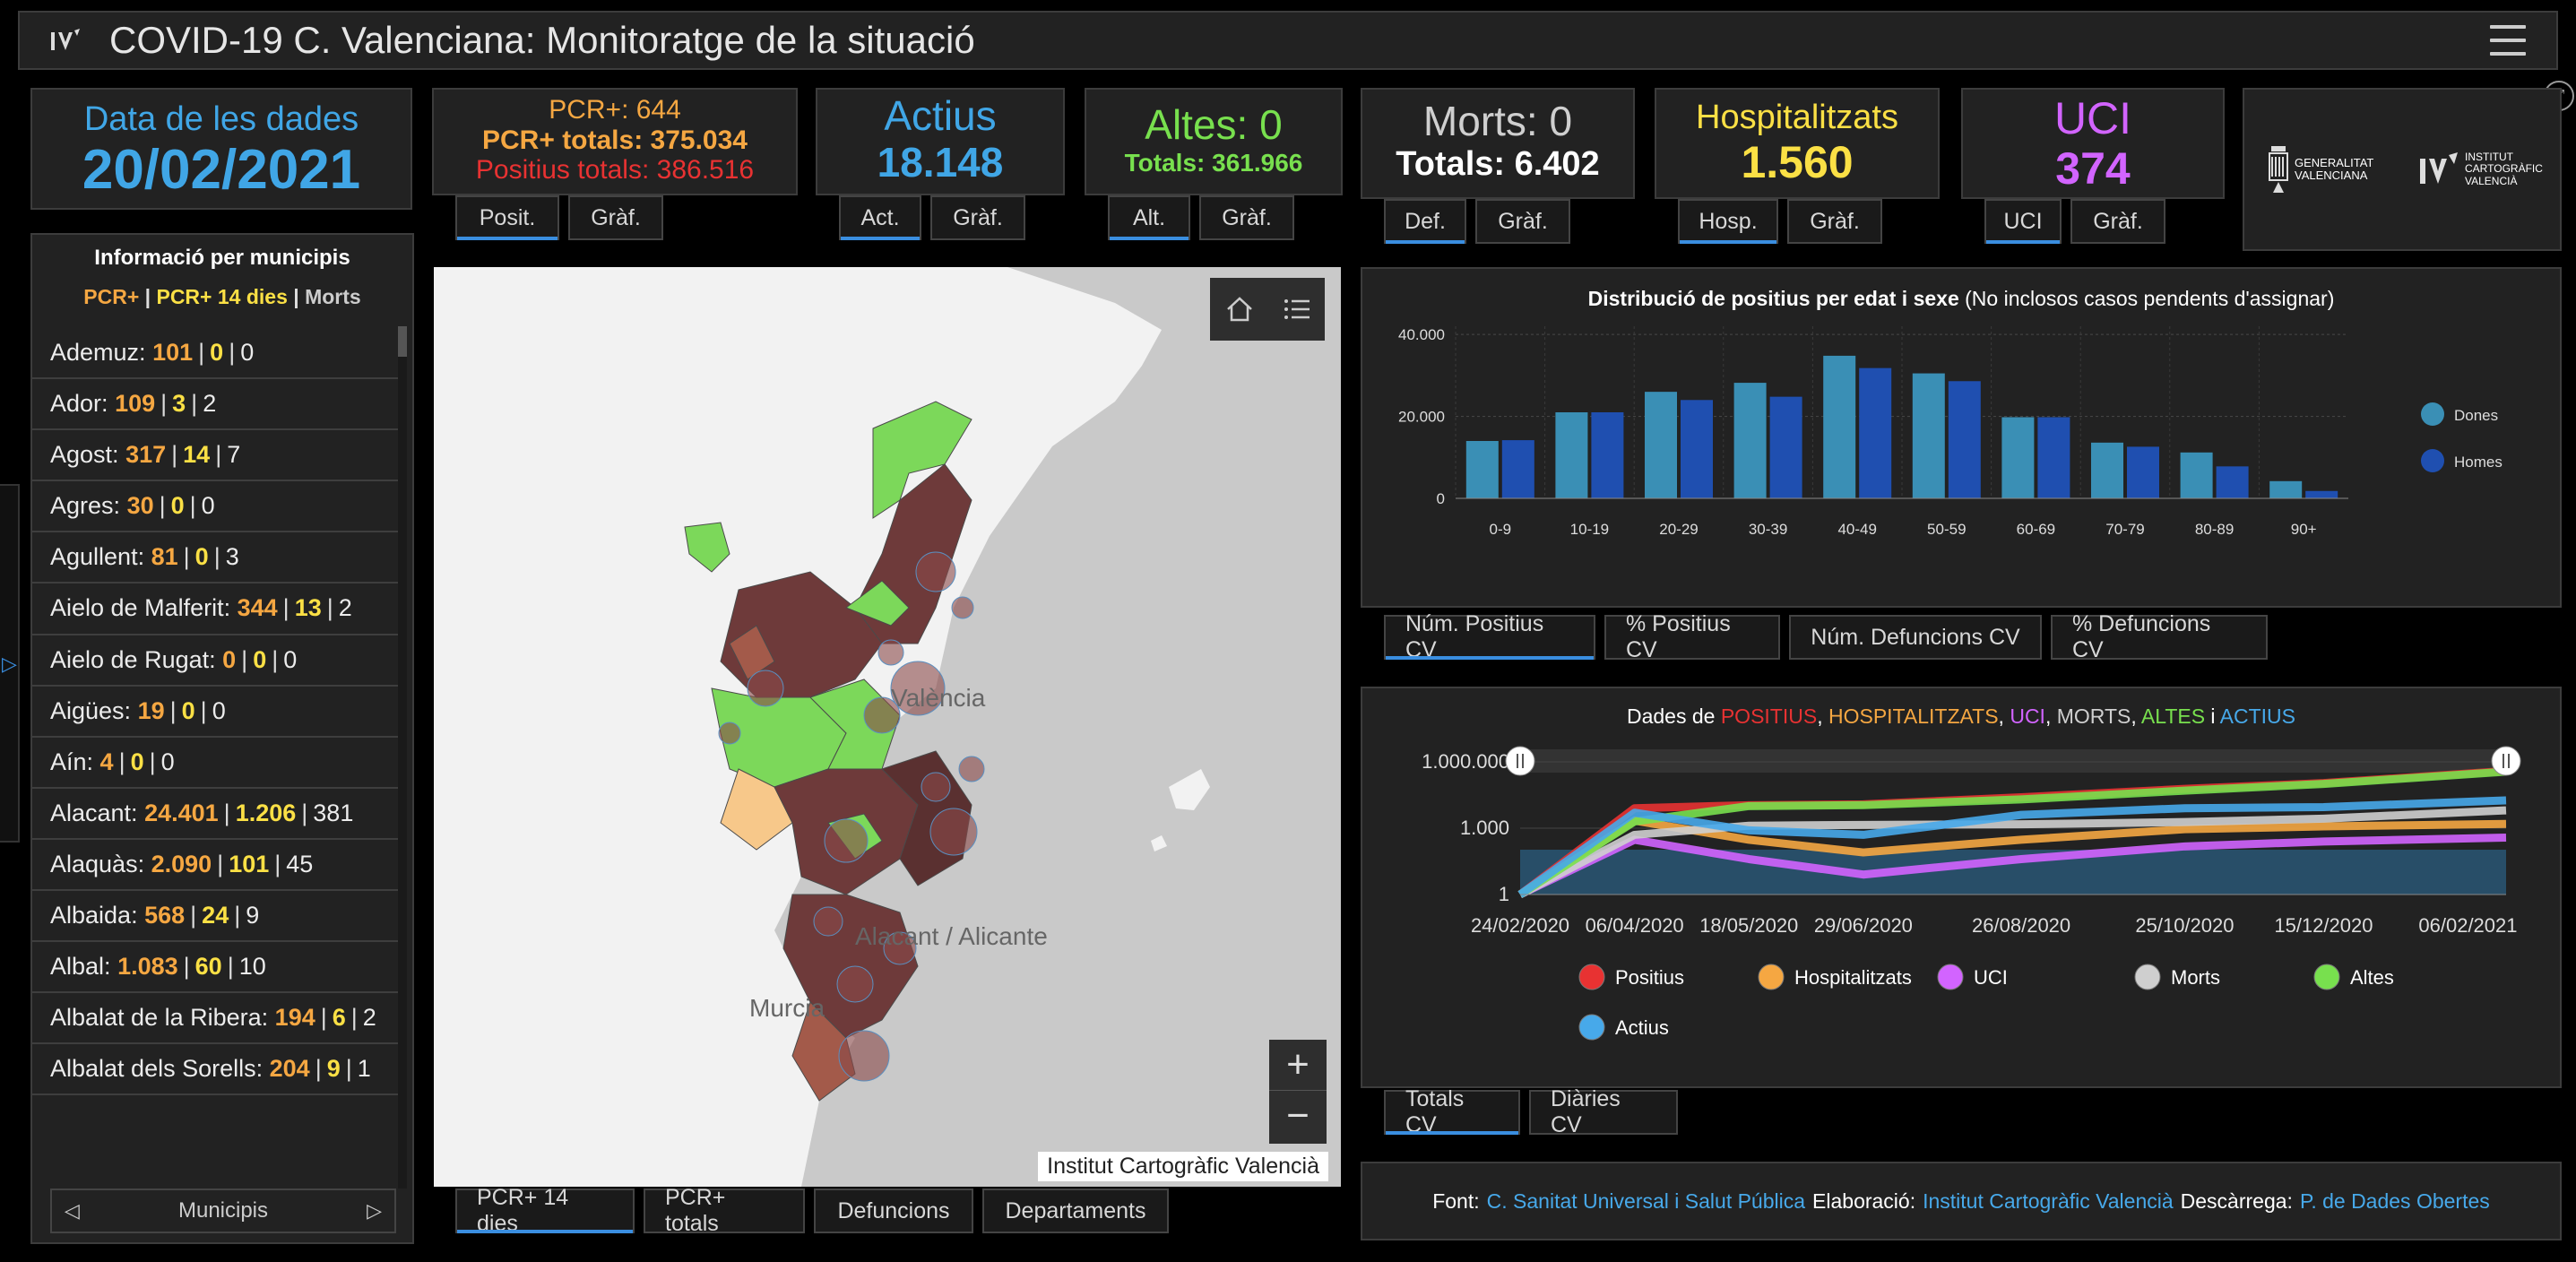 This screenshot has height=1262, width=2576. Describe the element at coordinates (217, 713) in the screenshot. I see `list-item: Aigües: 19 | 0 | 0` at that location.